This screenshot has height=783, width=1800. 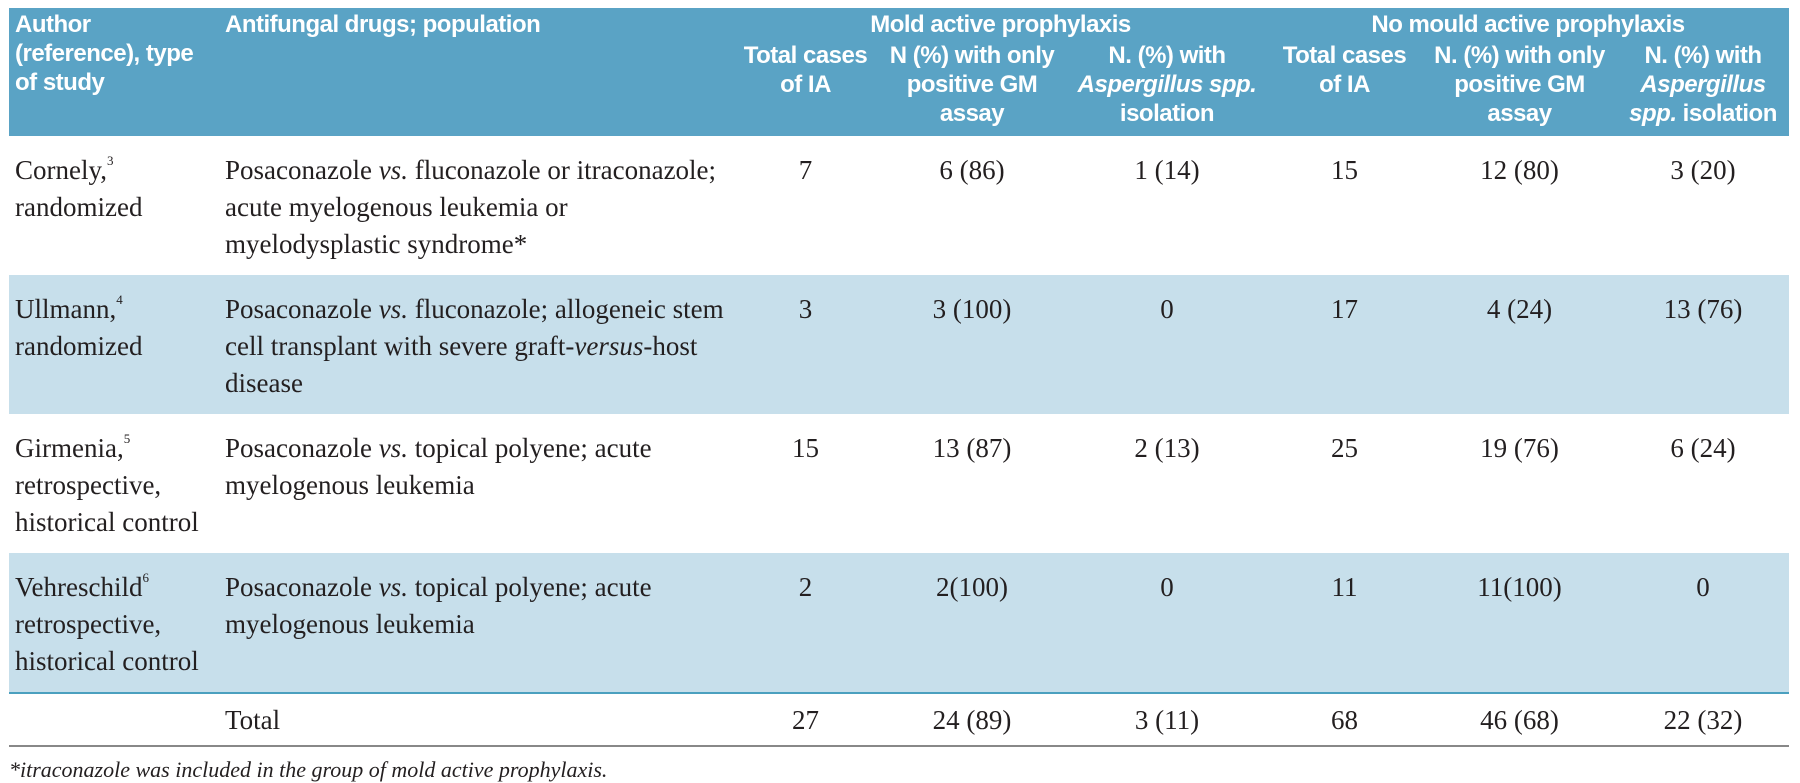 What do you see at coordinates (61, 170) in the screenshot?
I see `text-run: Cornely,` at bounding box center [61, 170].